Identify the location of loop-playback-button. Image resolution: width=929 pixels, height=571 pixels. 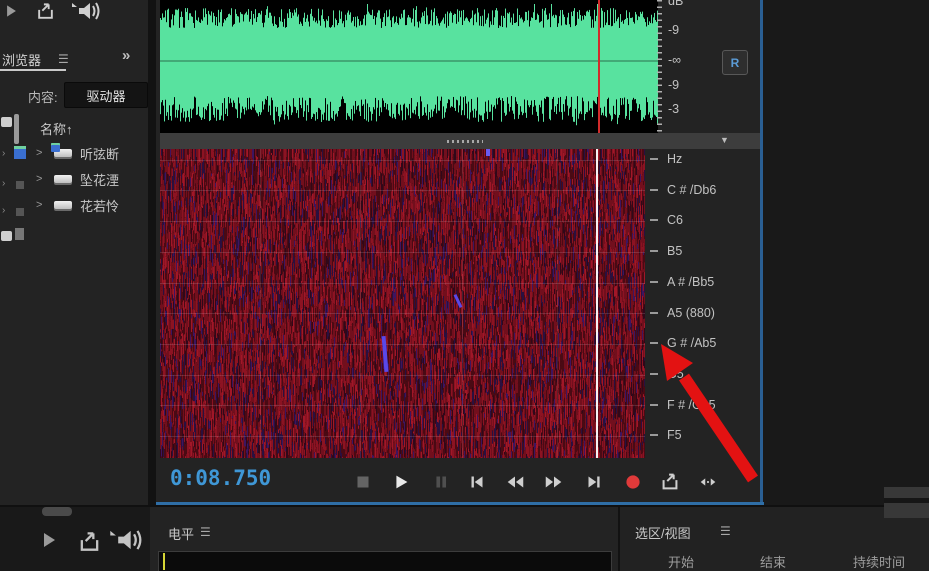
(670, 482).